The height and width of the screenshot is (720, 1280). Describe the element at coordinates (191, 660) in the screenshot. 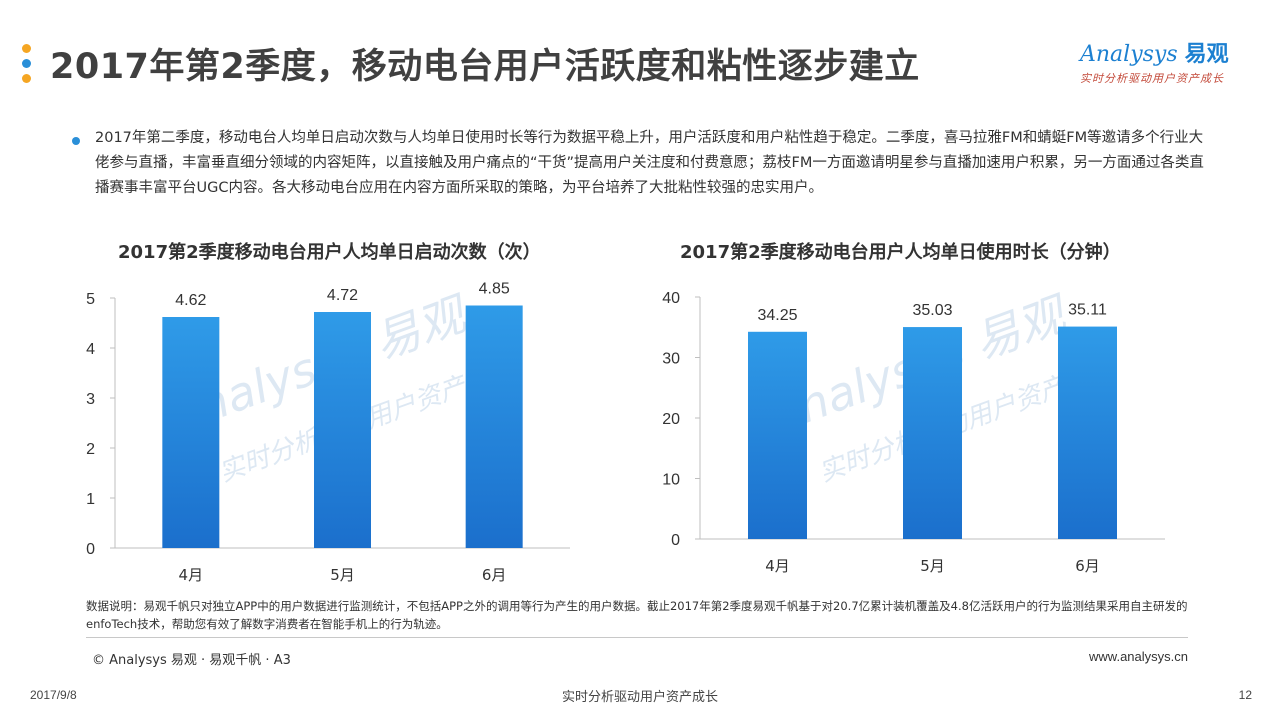

I see `copyright: © Analysys 易观 · 易观千帆 · A3` at that location.